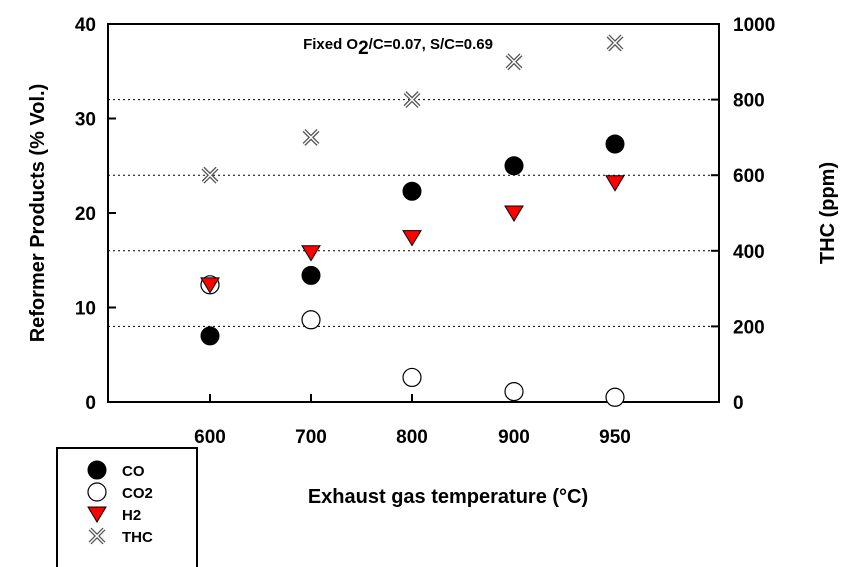 Image resolution: width=847 pixels, height=567 pixels. What do you see at coordinates (749, 101) in the screenshot?
I see `y2-tick-label: 800` at bounding box center [749, 101].